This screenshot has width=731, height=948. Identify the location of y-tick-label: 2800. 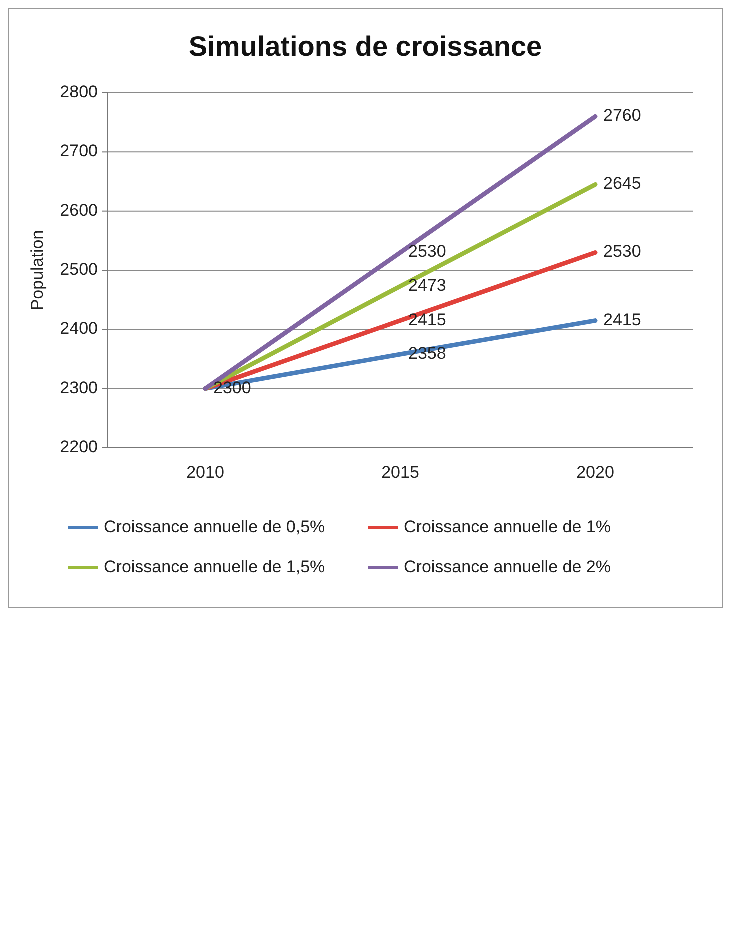
(79, 92).